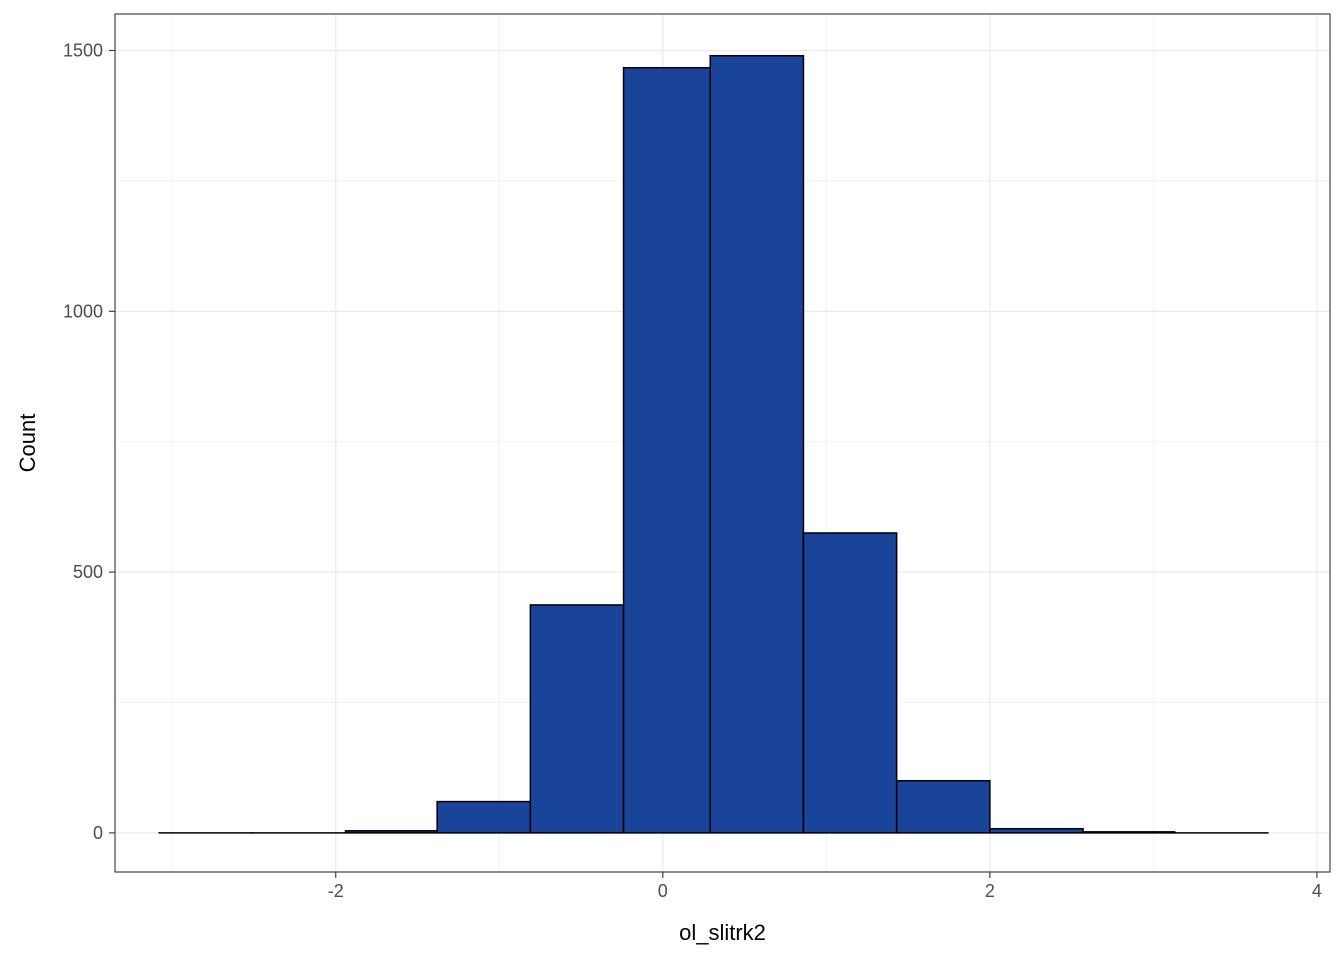  I want to click on x-tick-label: 4, so click(1317, 891).